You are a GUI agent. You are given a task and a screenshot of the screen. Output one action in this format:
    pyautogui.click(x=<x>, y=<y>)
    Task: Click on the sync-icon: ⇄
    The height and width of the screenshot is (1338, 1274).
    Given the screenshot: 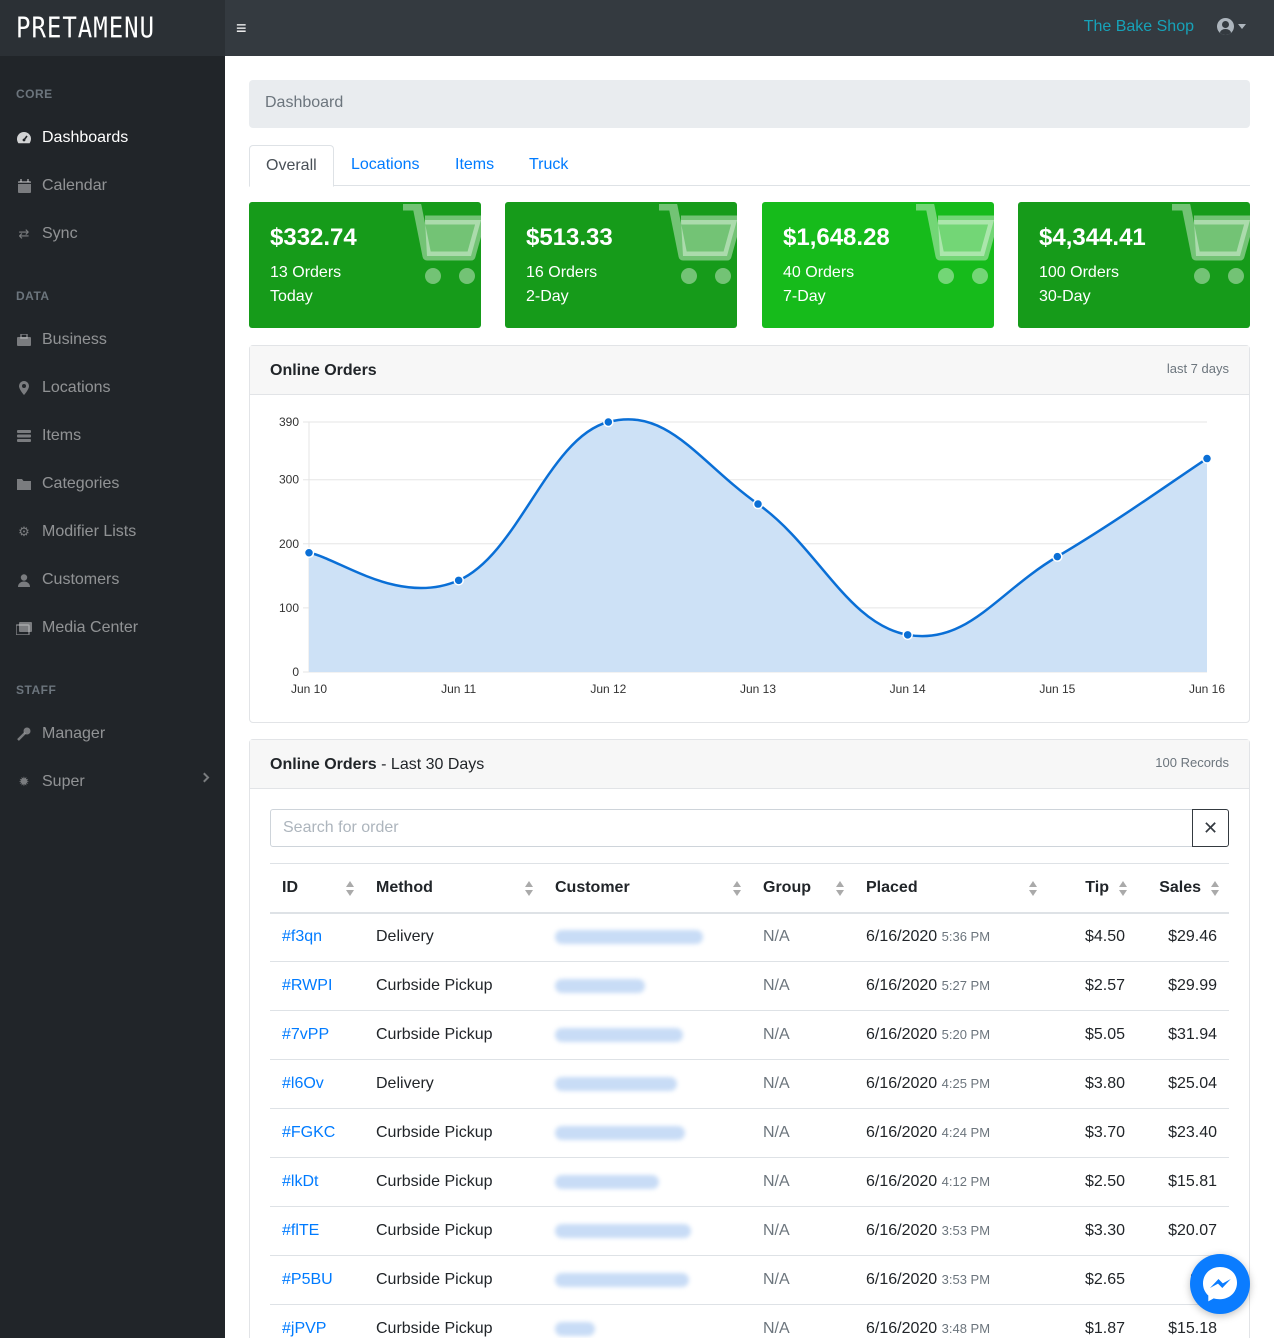 What is the action you would take?
    pyautogui.click(x=24, y=233)
    